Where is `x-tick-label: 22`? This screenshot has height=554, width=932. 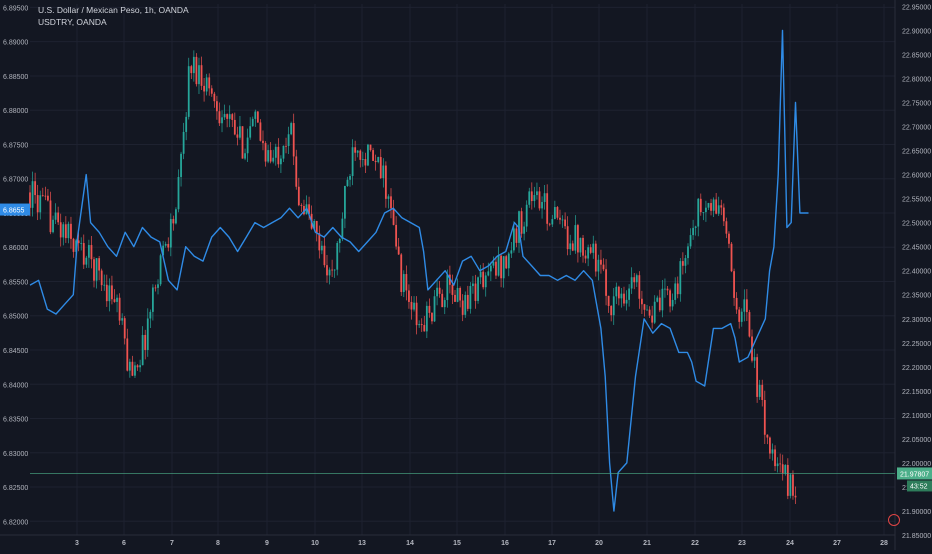
x-tick-label: 22 is located at coordinates (695, 543).